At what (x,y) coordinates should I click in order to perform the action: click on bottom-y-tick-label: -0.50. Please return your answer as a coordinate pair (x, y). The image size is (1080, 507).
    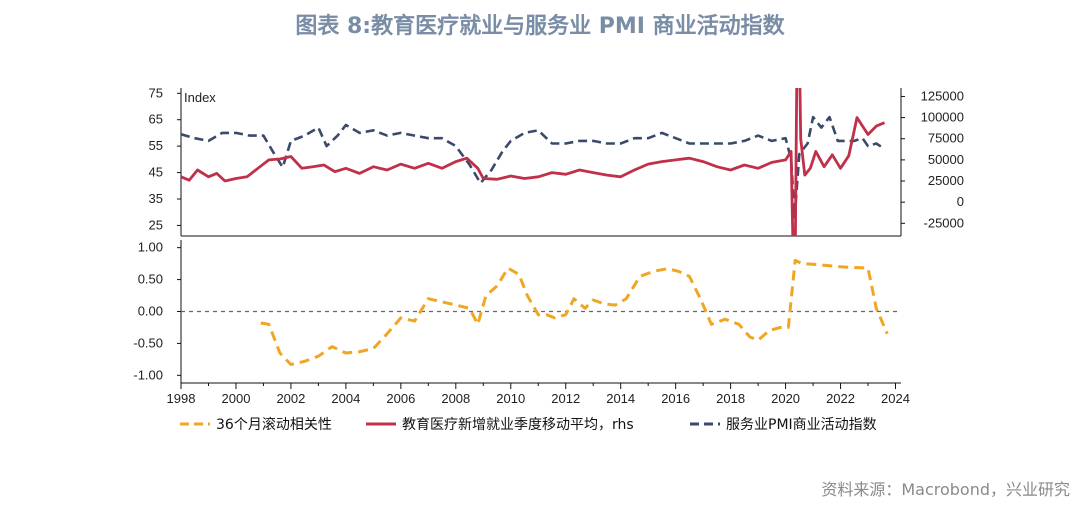
    Looking at the image, I should click on (148, 342).